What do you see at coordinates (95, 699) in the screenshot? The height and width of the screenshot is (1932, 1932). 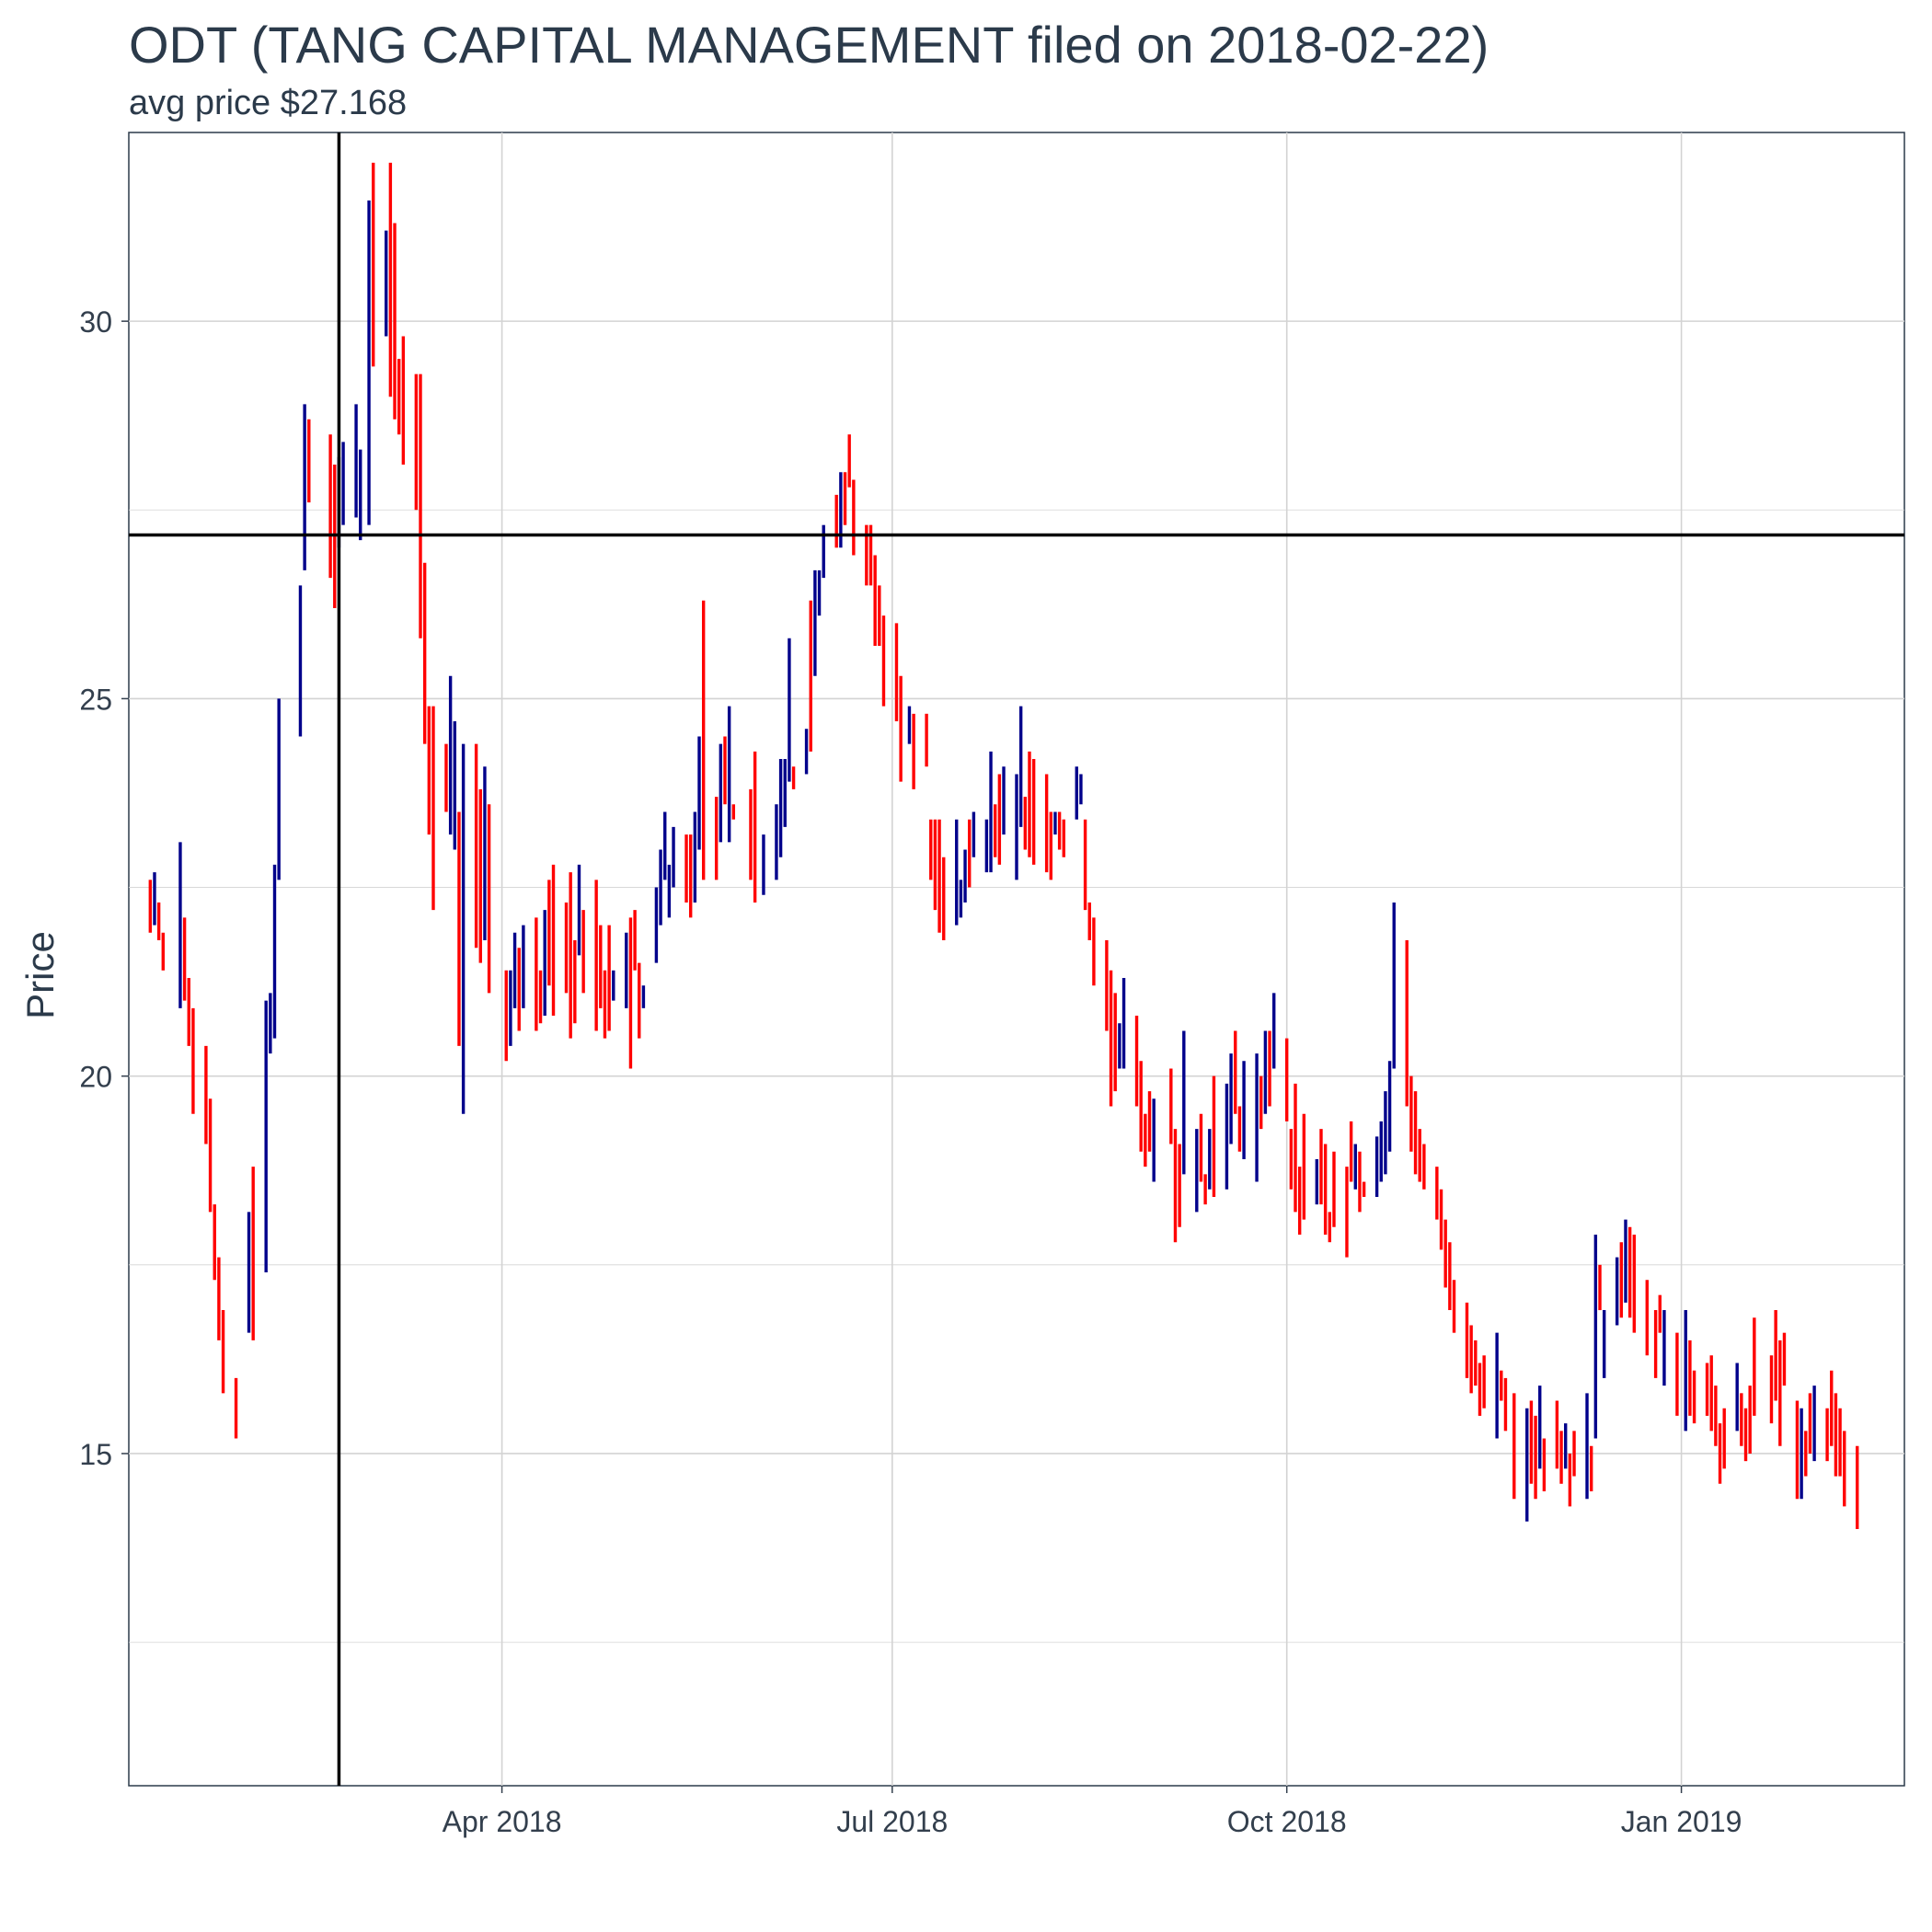 I see `y-tick-label: 25` at bounding box center [95, 699].